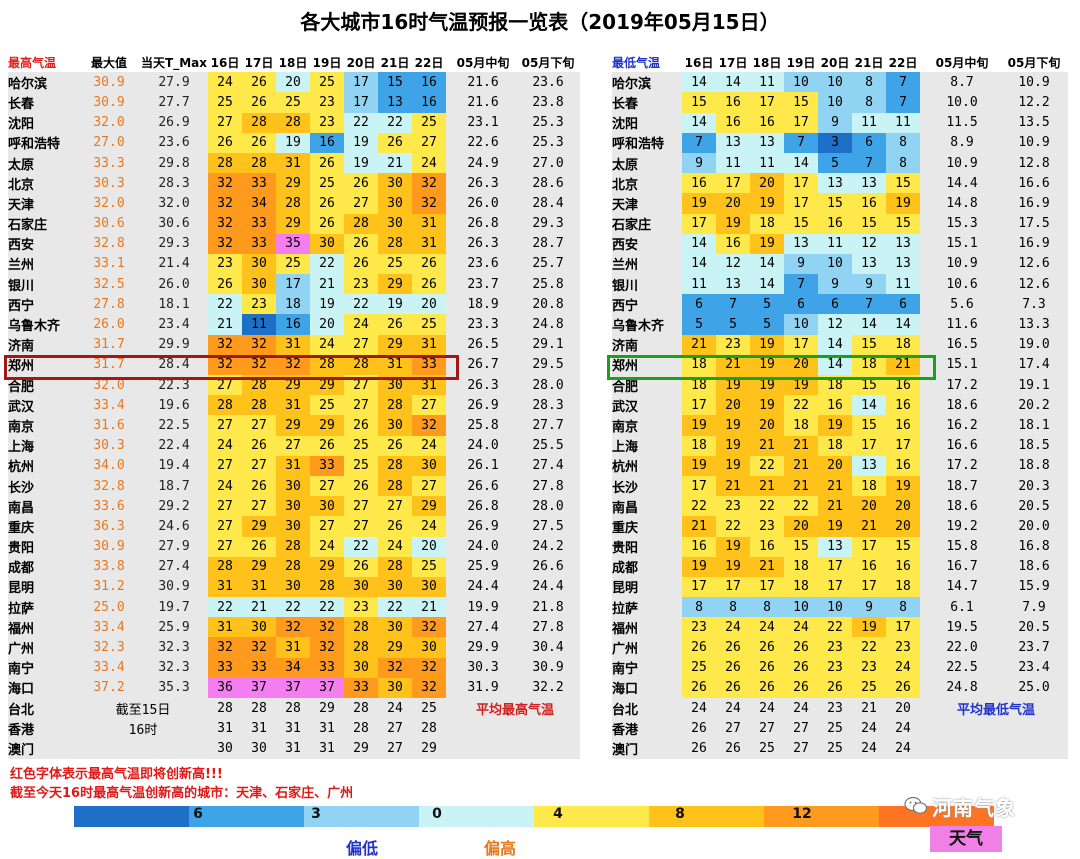 This screenshot has height=859, width=1080. I want to click on low-forecast-cell: 9, so click(699, 163).